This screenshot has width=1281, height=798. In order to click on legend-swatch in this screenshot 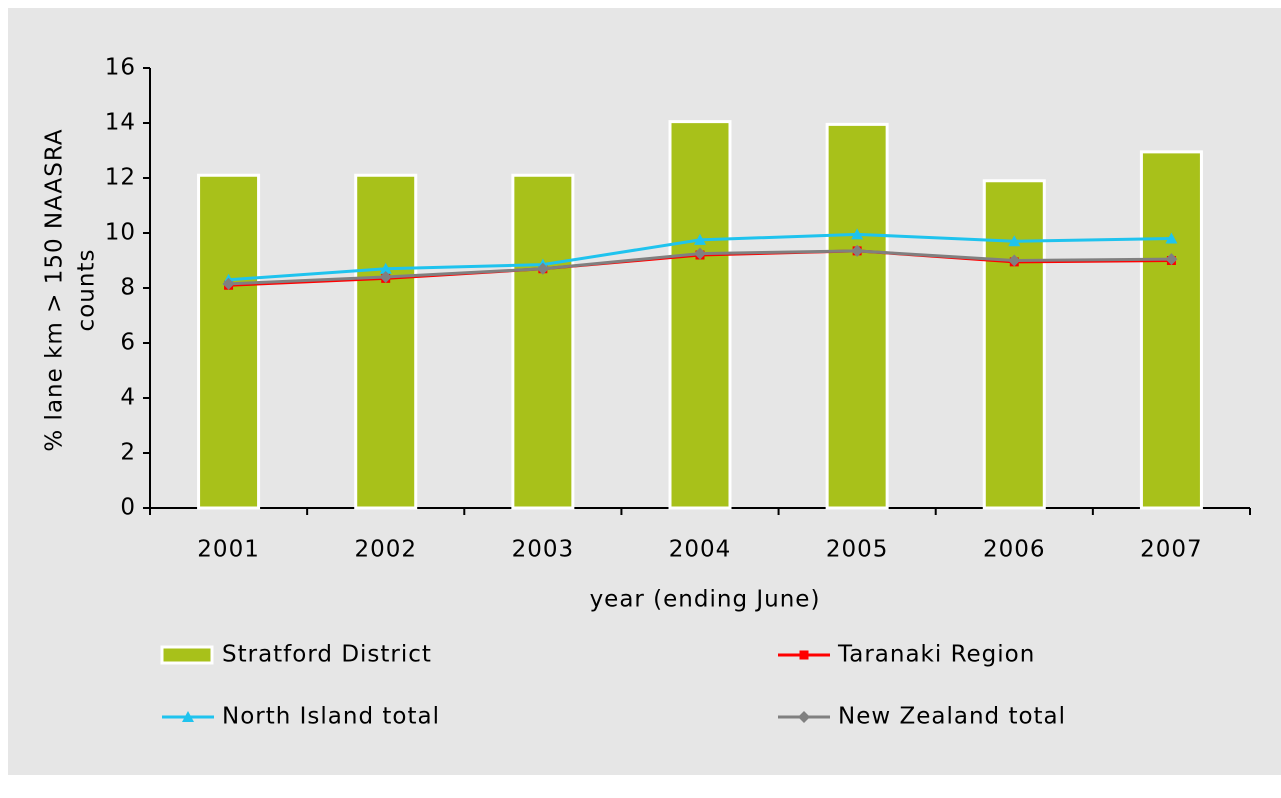, I will do `click(187, 655)`.